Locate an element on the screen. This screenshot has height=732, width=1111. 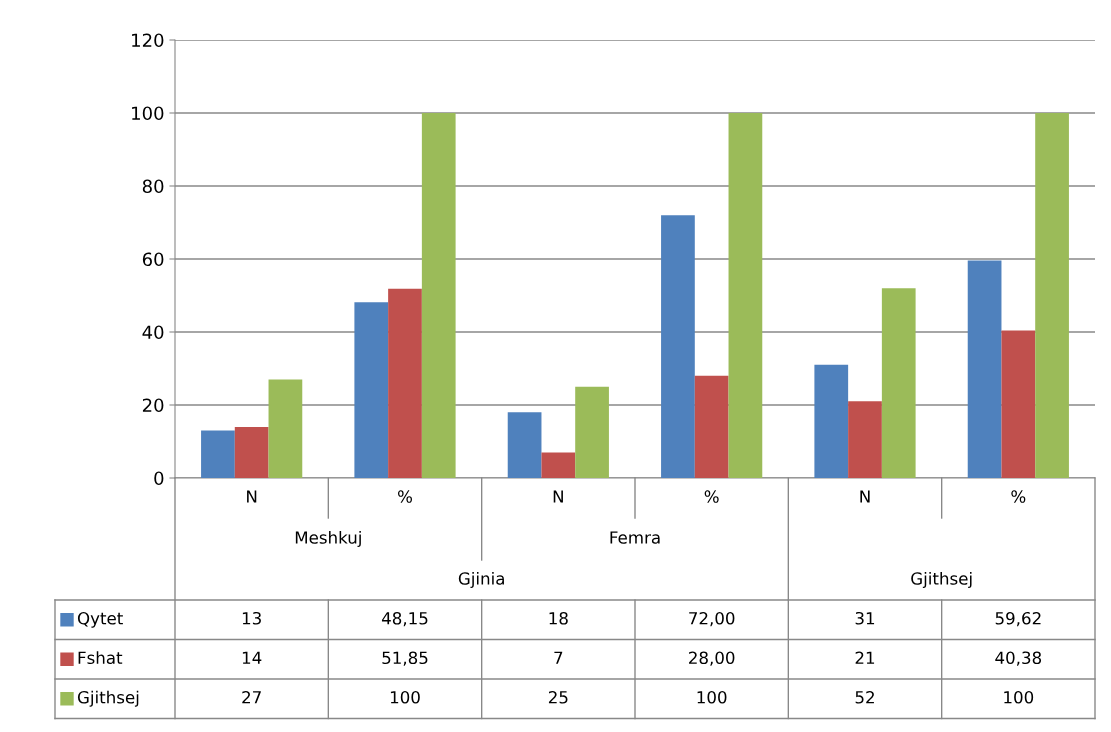
data-label: 59,62 is located at coordinates (1018, 619).